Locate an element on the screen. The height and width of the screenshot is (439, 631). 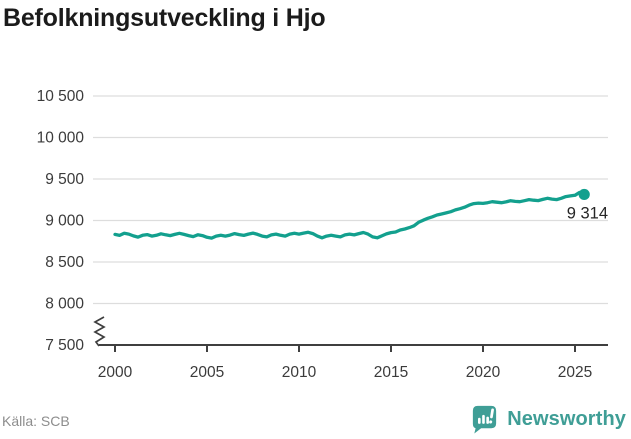
y-axis-tick-label: 9 000 is located at coordinates (64, 221).